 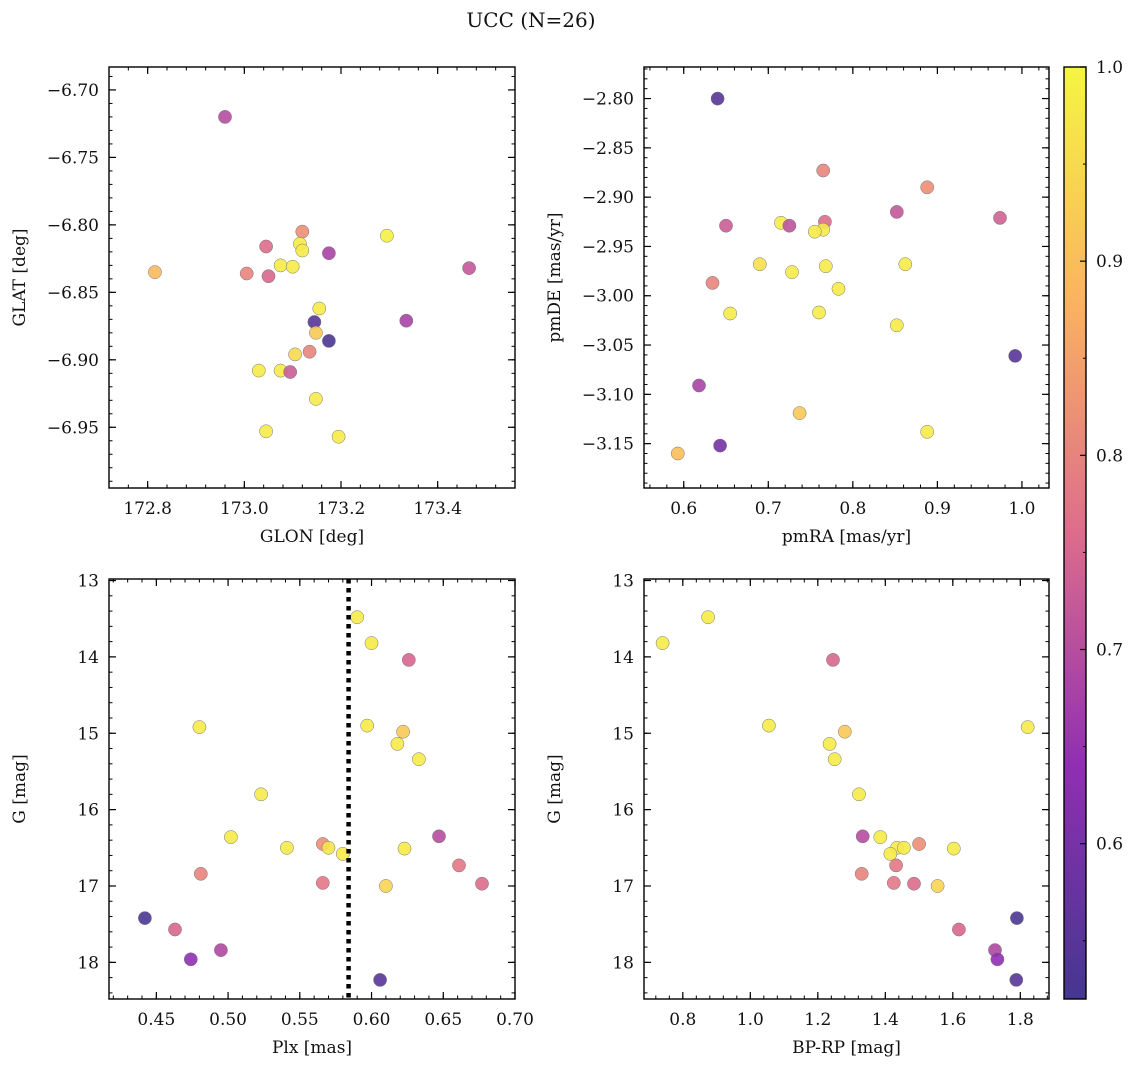 What do you see at coordinates (608, 297) in the screenshot?
I see `y-tick-label: −3.00` at bounding box center [608, 297].